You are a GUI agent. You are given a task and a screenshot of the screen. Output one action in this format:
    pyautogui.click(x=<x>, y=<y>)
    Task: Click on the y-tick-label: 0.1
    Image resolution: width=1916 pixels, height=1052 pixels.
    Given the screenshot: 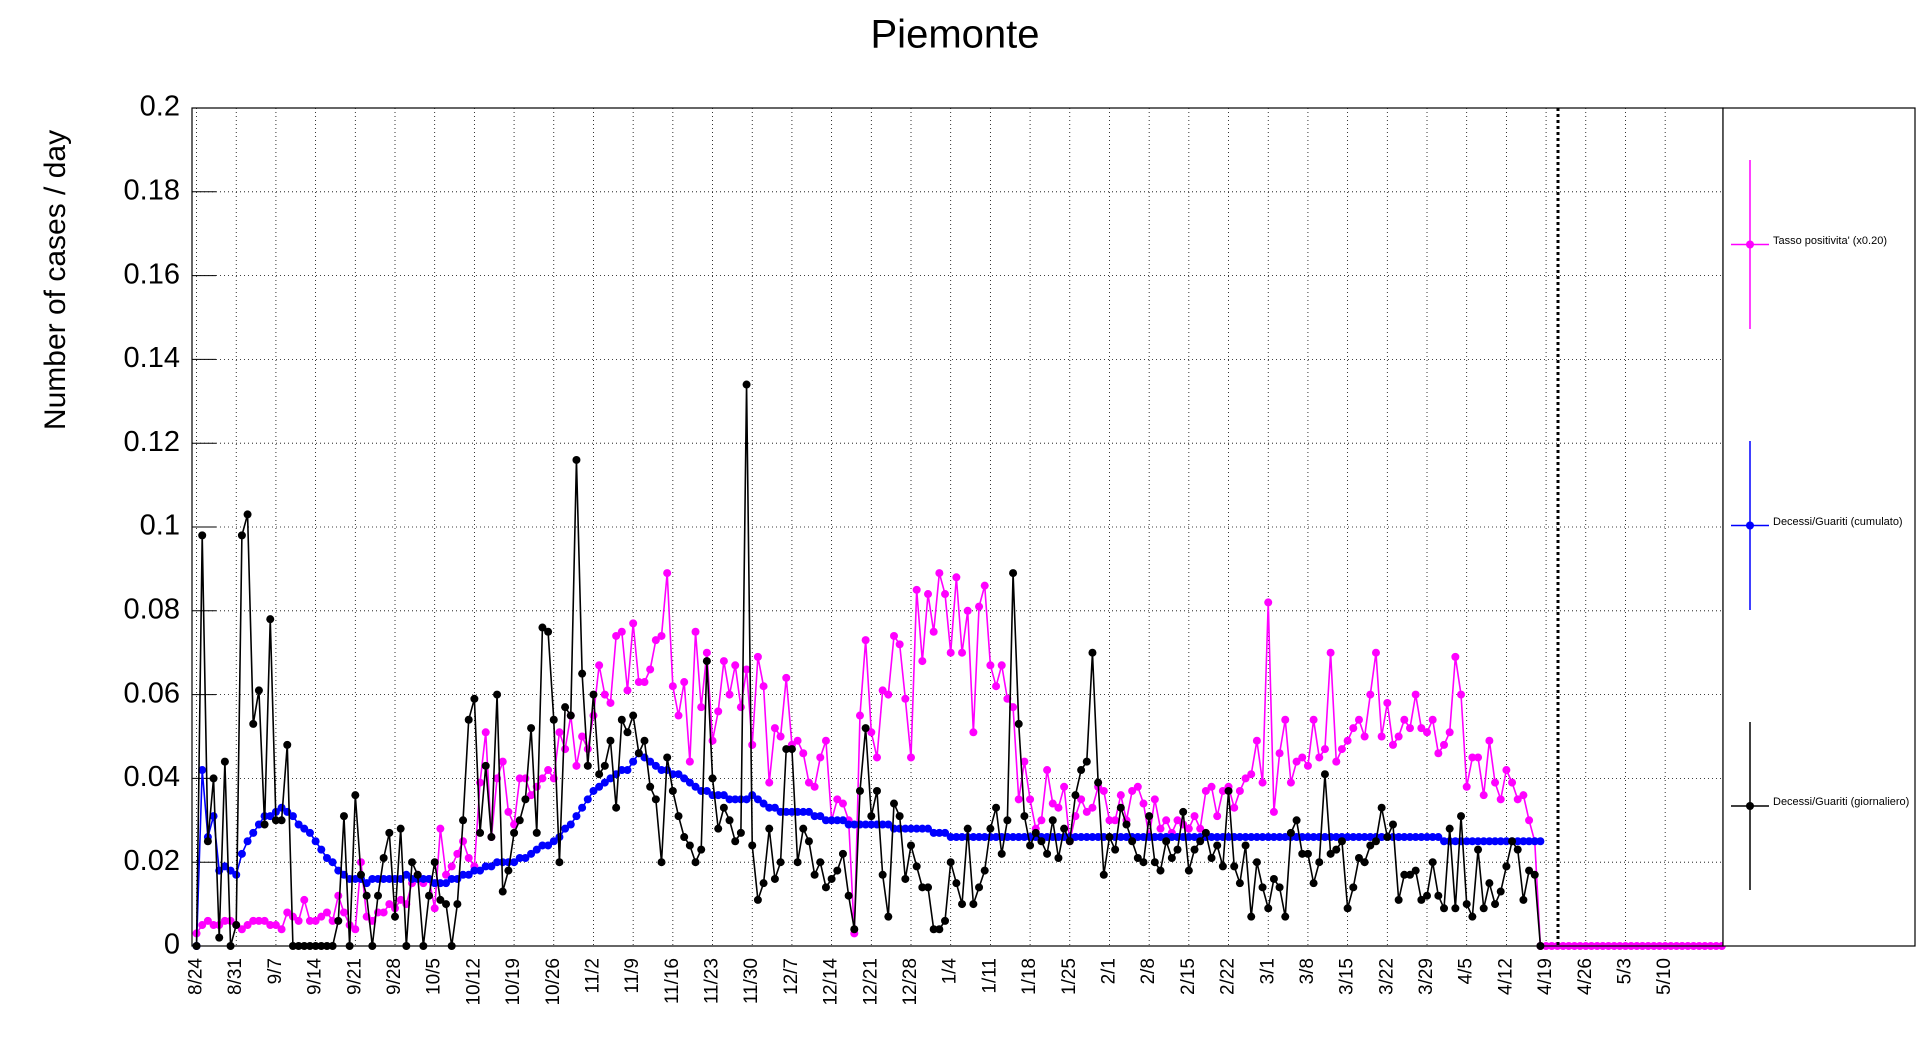 What is the action you would take?
    pyautogui.click(x=160, y=526)
    